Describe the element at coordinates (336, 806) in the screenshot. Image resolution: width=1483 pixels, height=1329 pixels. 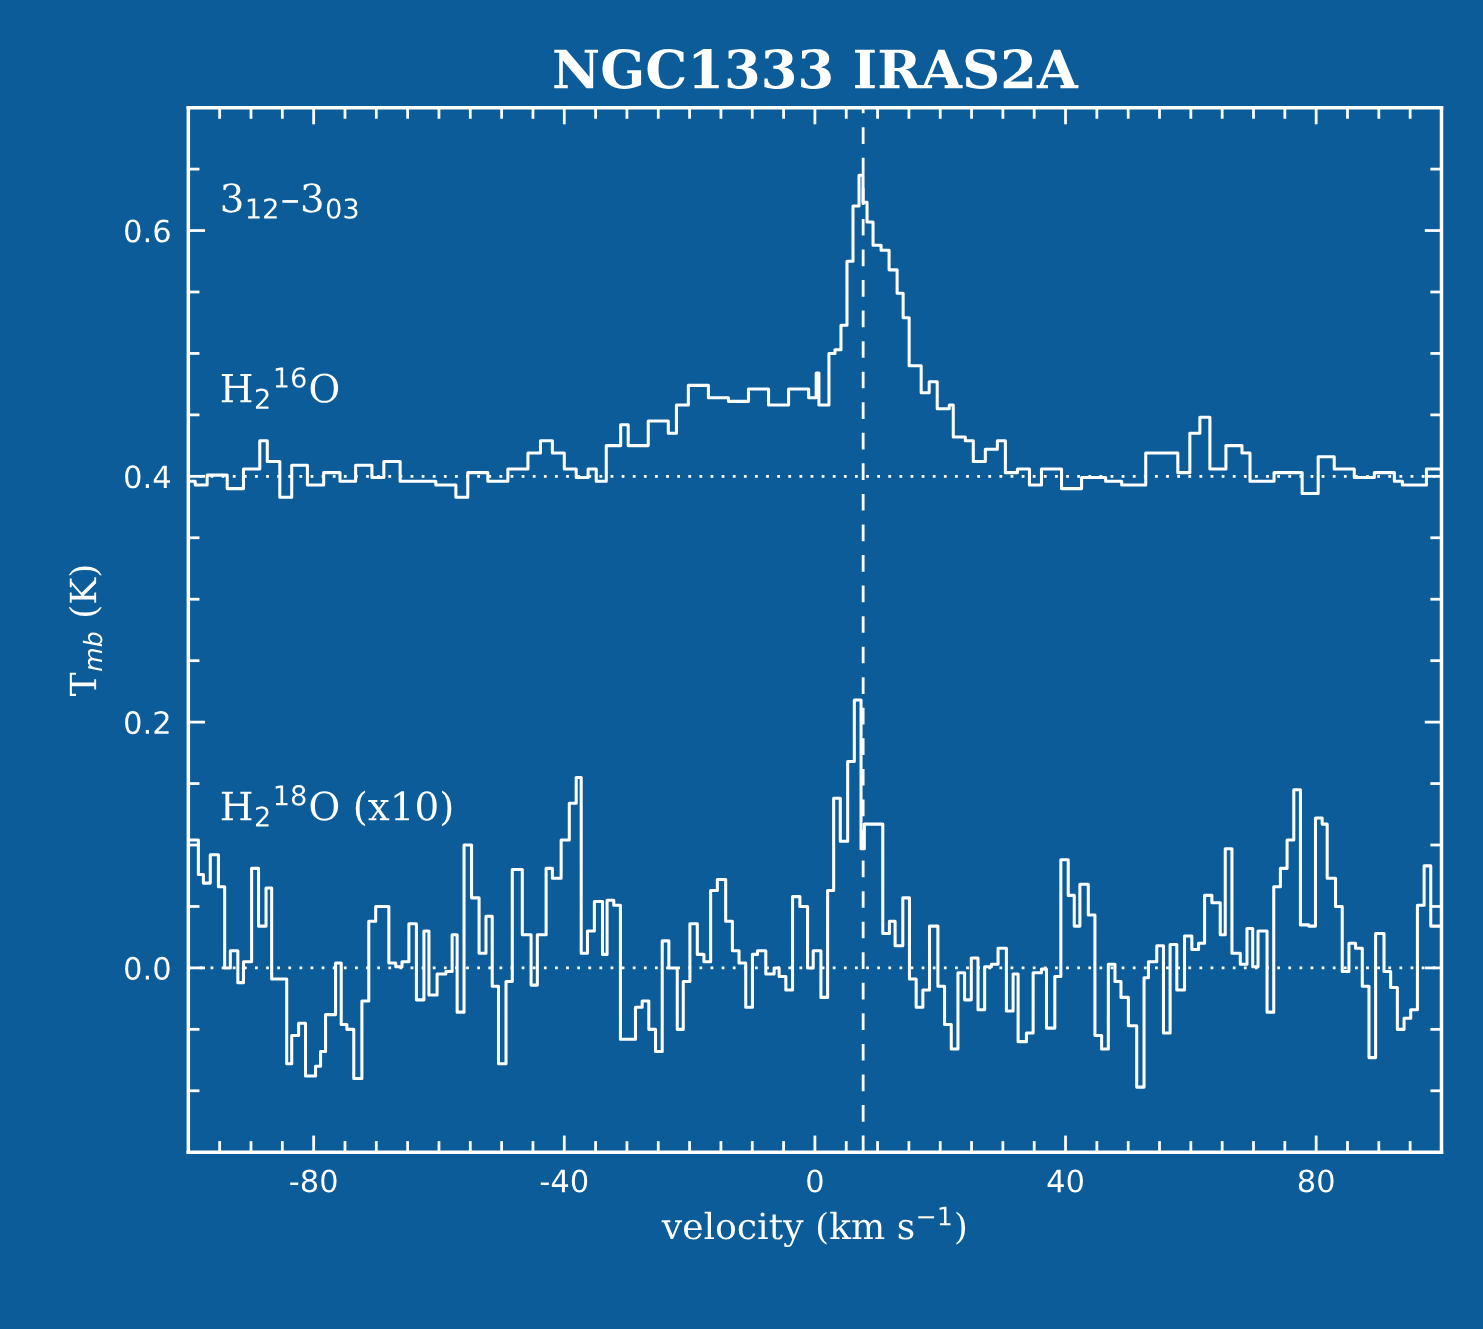
I see `series-label: H$_{2}$$^{18}$O (x10)` at that location.